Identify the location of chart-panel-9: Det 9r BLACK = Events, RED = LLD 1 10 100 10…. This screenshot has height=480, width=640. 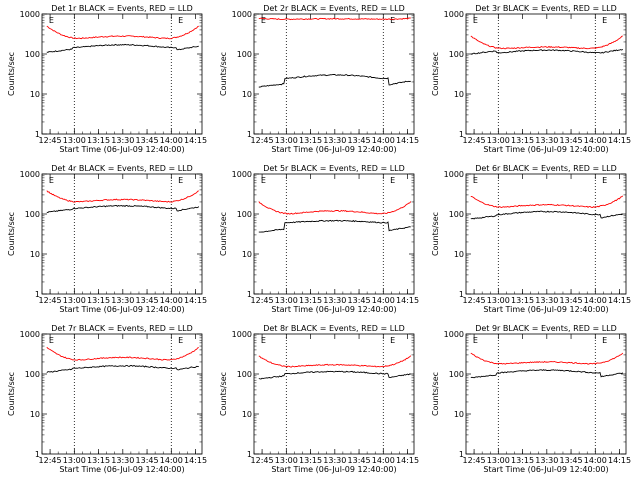
(531, 399).